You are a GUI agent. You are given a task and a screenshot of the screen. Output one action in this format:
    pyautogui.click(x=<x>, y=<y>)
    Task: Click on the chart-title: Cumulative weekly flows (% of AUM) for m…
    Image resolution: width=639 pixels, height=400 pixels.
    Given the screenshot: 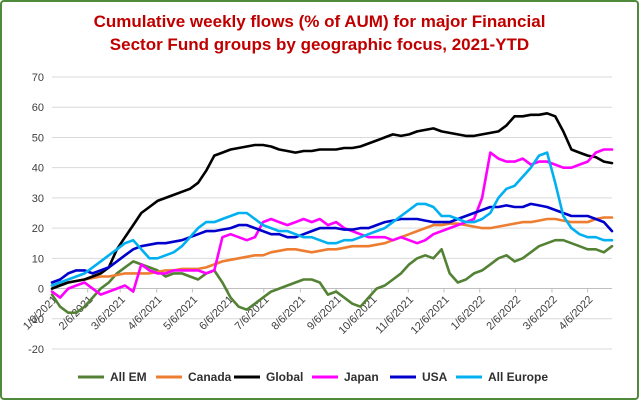 What is the action you would take?
    pyautogui.click(x=319, y=33)
    